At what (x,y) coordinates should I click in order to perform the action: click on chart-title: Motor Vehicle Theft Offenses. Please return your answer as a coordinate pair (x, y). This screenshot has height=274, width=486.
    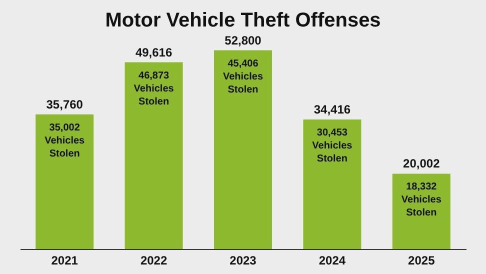
    Looking at the image, I should click on (243, 20).